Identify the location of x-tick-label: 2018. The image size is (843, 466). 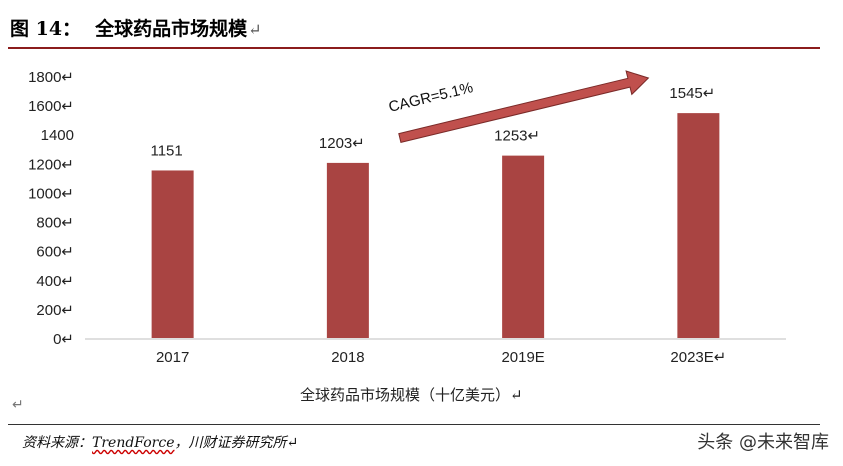
(347, 357).